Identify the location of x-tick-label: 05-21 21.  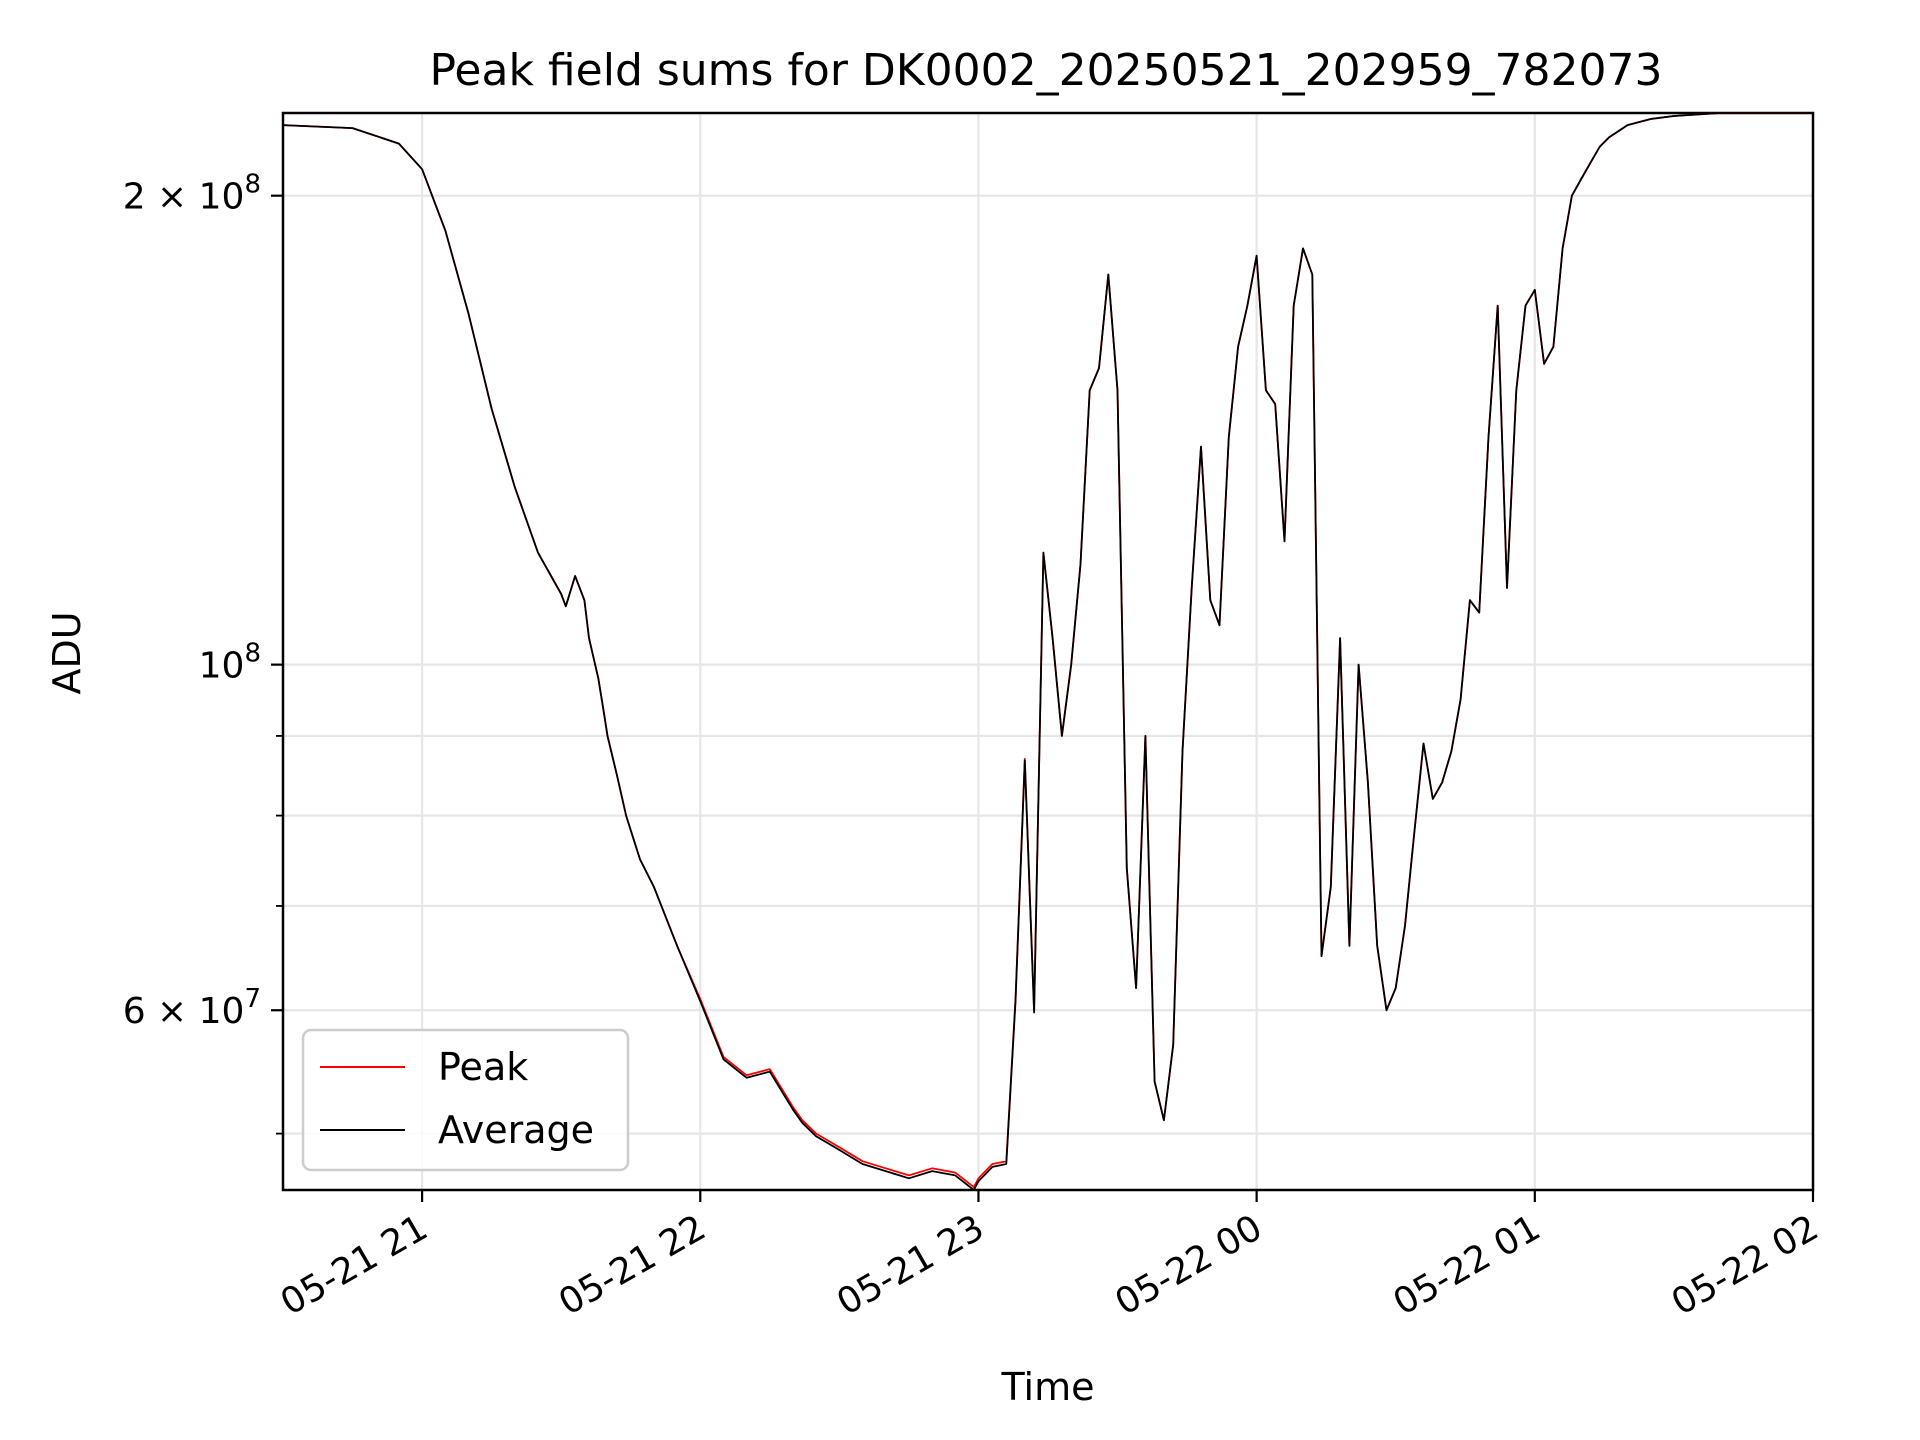
(354, 1265).